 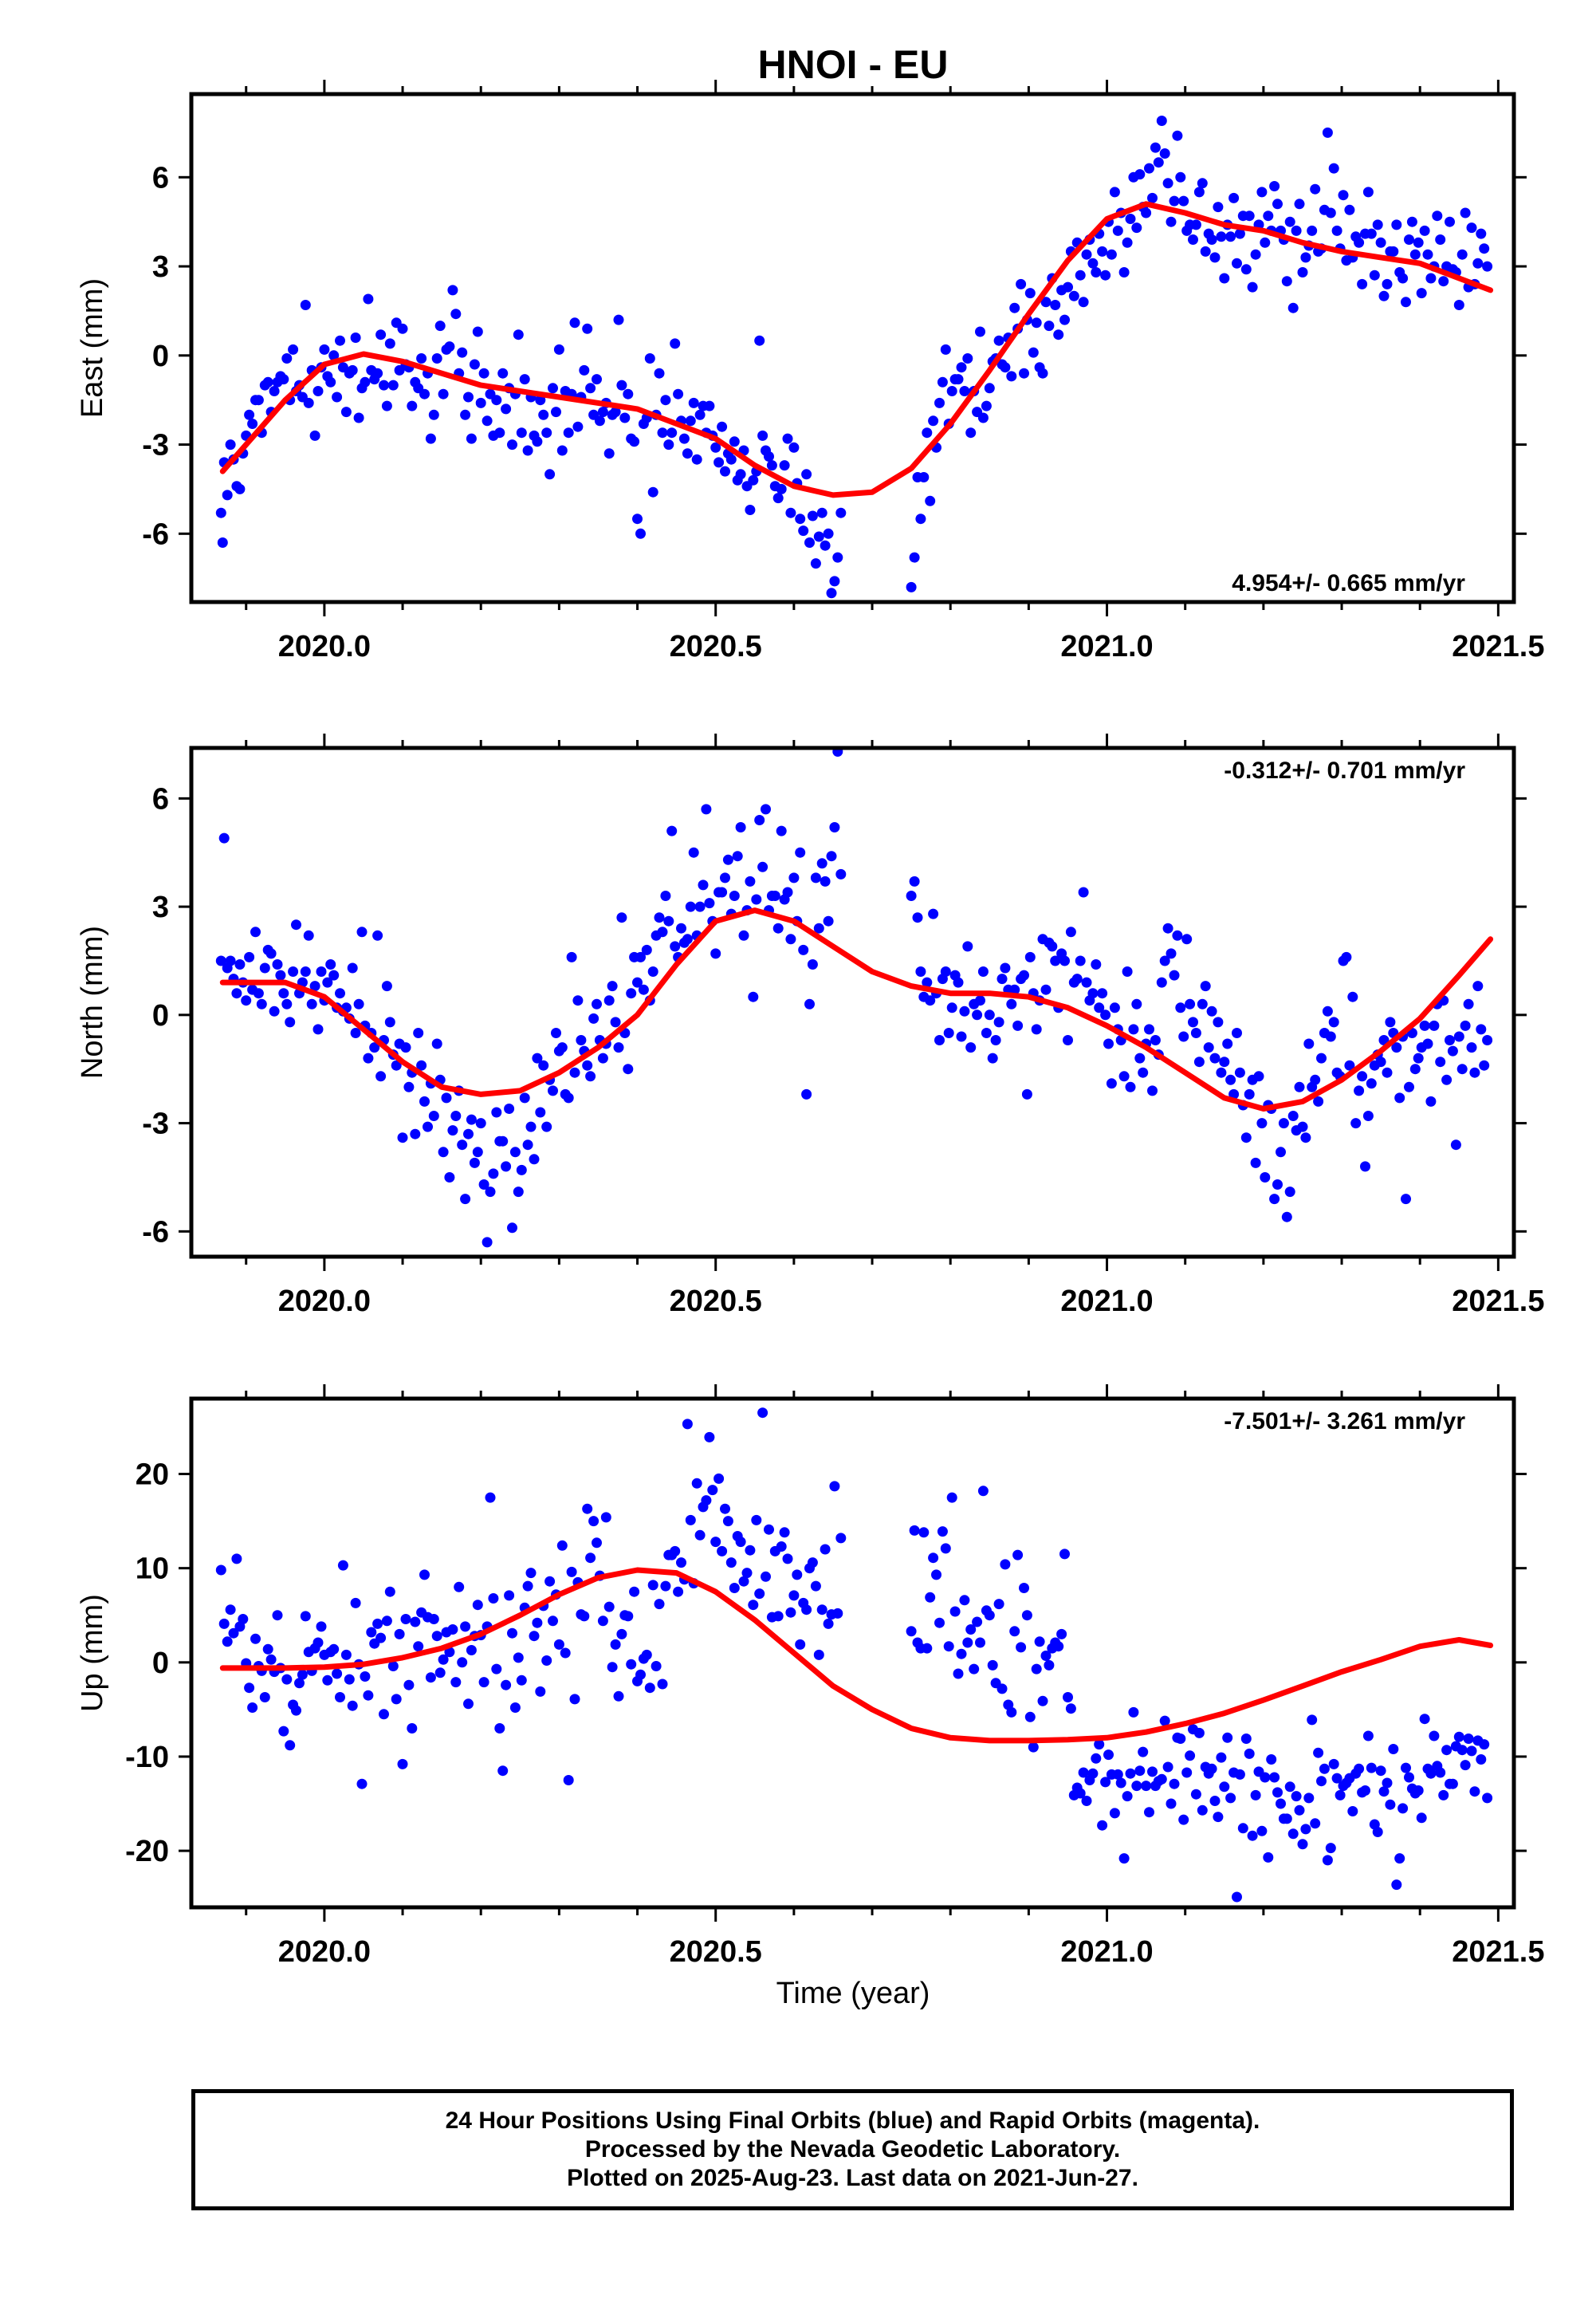 What do you see at coordinates (160, 178) in the screenshot?
I see `east-y-tick-label: 6` at bounding box center [160, 178].